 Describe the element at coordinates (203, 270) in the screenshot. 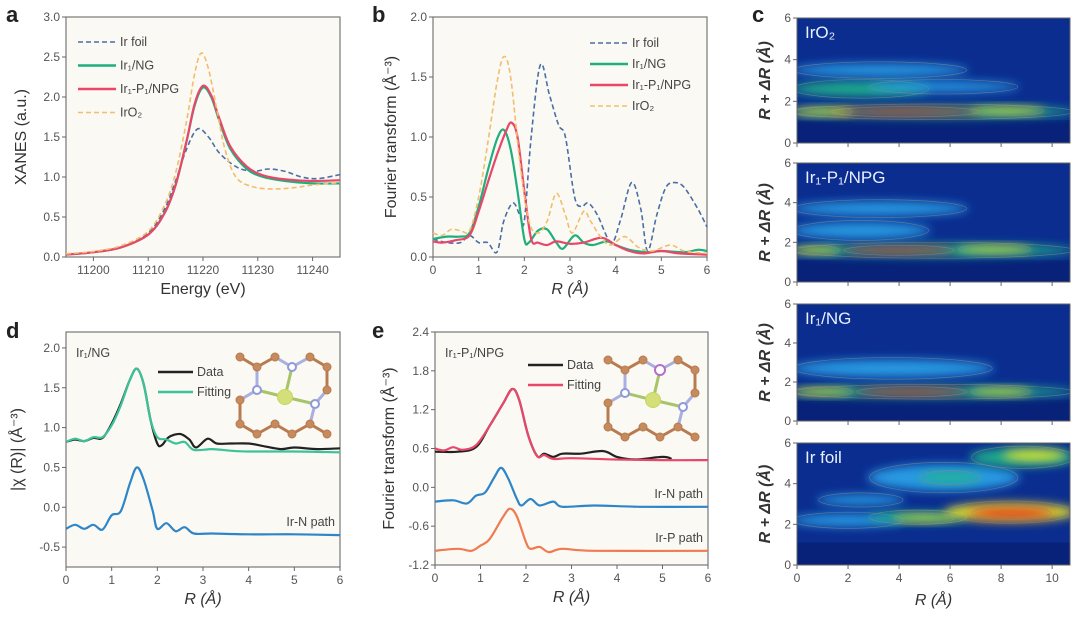

I see `x-tick-label: 11220` at that location.